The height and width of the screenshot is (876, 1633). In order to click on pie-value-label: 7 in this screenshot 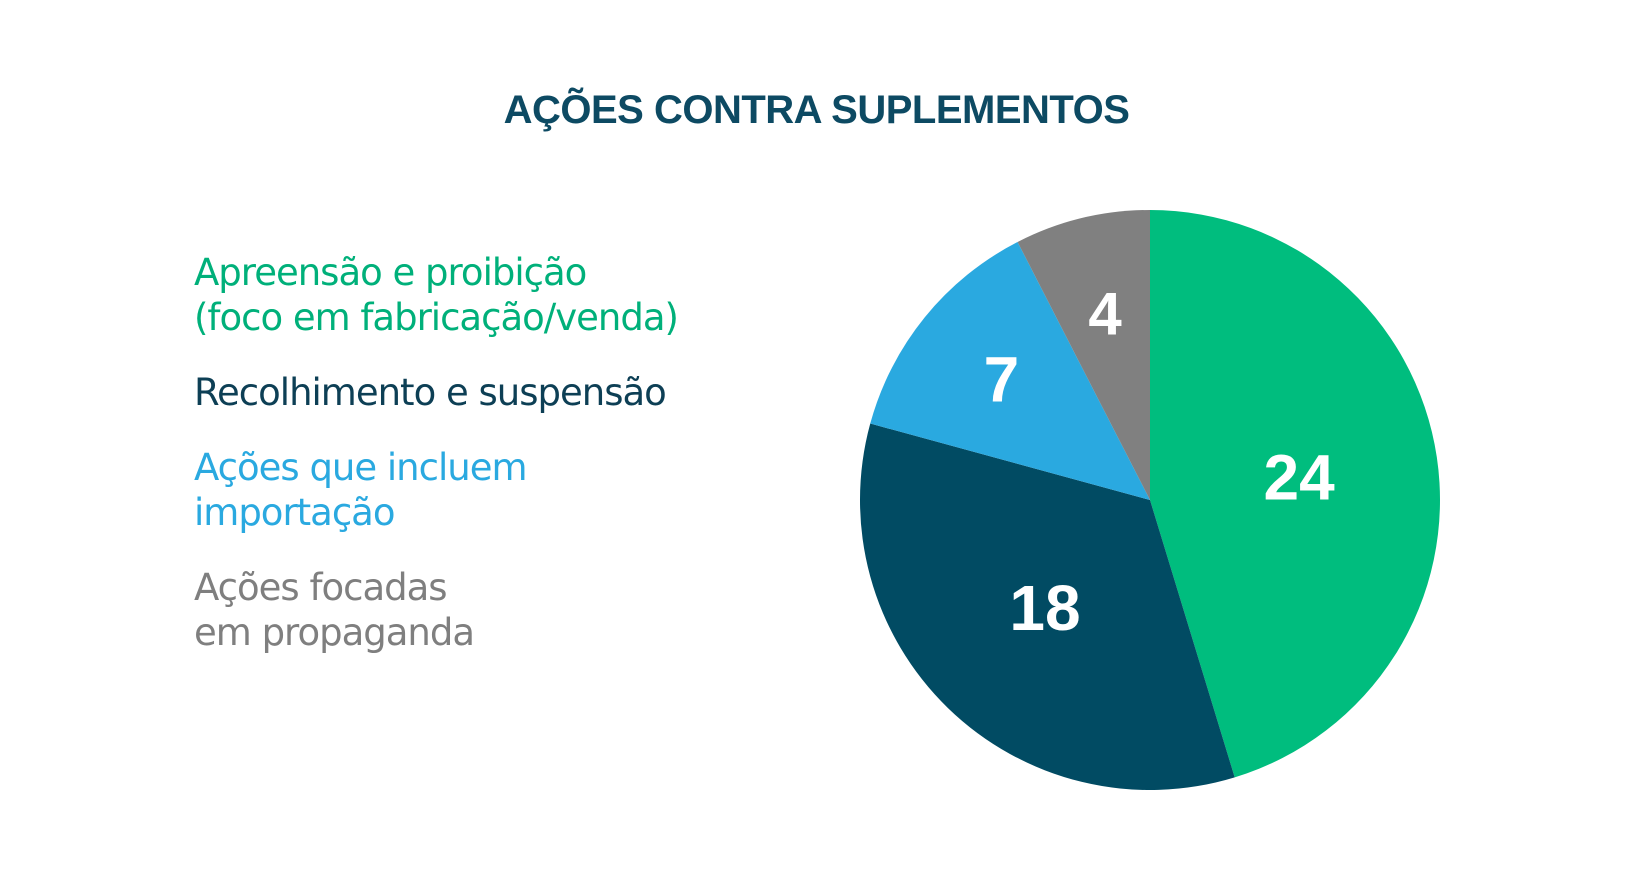, I will do `click(1002, 379)`.